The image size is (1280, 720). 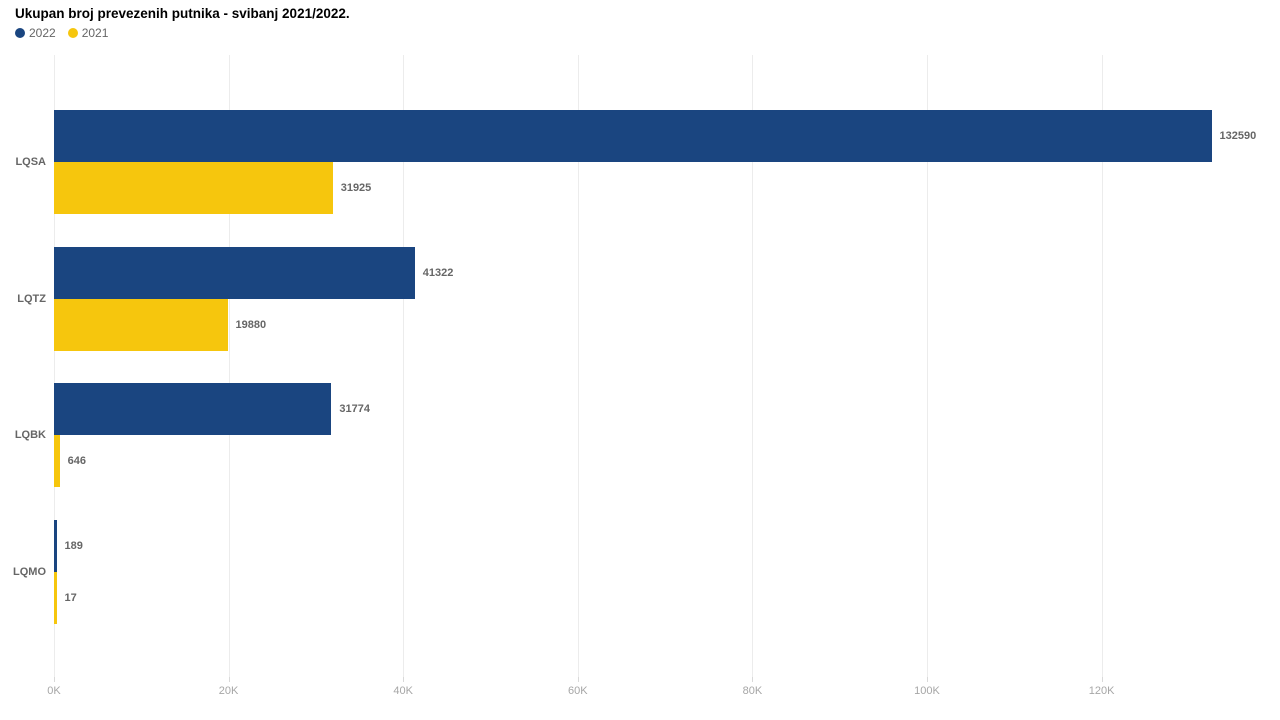 What do you see at coordinates (229, 366) in the screenshot?
I see `gridline-20K` at bounding box center [229, 366].